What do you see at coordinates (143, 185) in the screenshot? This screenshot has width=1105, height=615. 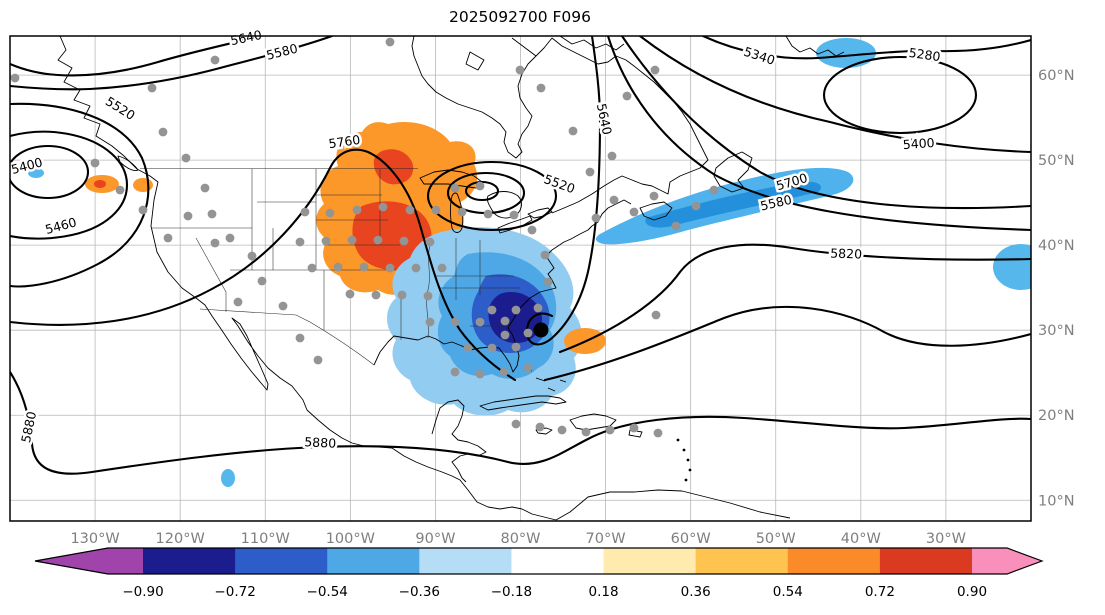 I see `shading-positive-patch-west-coast-b` at bounding box center [143, 185].